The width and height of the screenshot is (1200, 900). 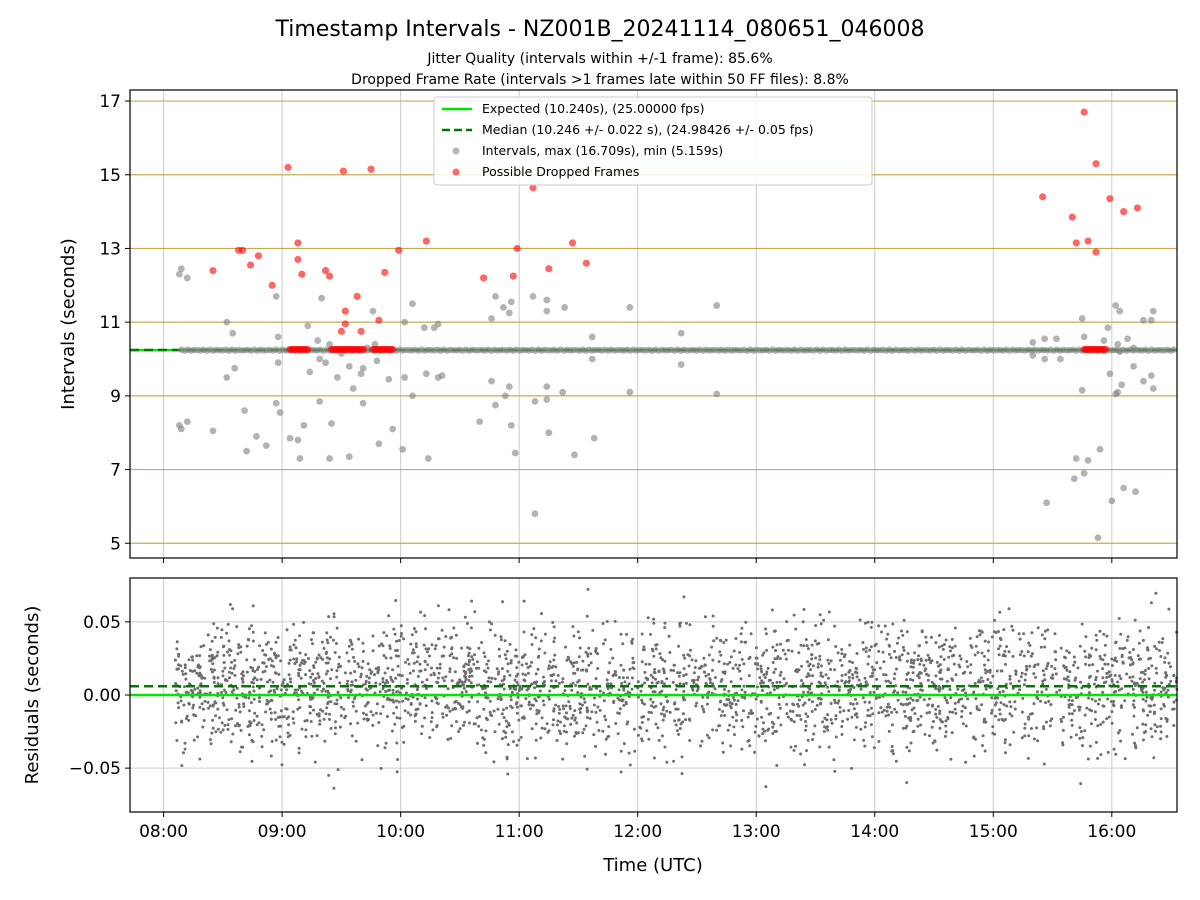 What do you see at coordinates (652, 865) in the screenshot?
I see `x-axis-label: Time (UTC)` at bounding box center [652, 865].